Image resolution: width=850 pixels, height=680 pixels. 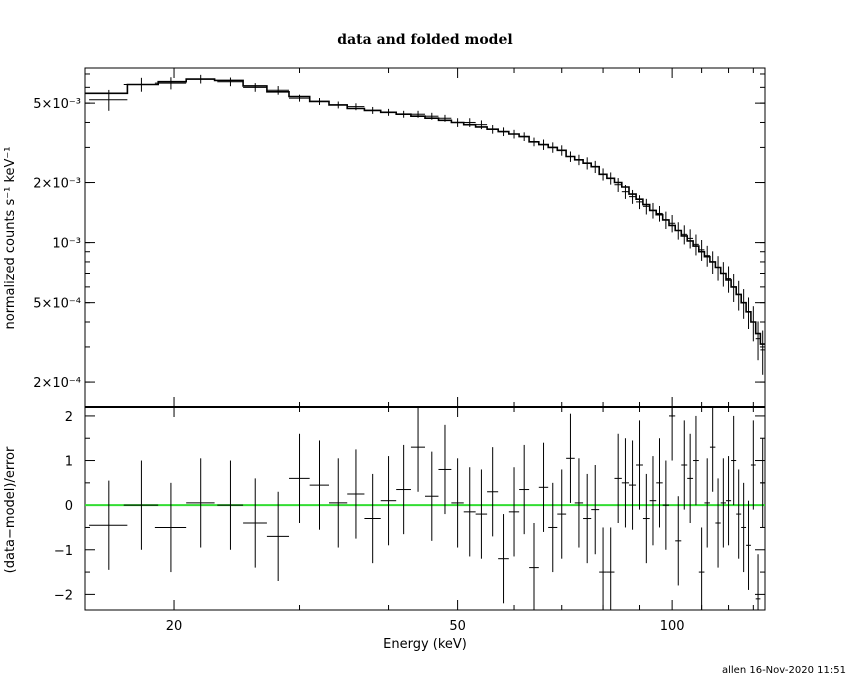 What do you see at coordinates (784, 670) in the screenshot?
I see `footer-stamp: allen 16-Nov-2020 11:51` at bounding box center [784, 670].